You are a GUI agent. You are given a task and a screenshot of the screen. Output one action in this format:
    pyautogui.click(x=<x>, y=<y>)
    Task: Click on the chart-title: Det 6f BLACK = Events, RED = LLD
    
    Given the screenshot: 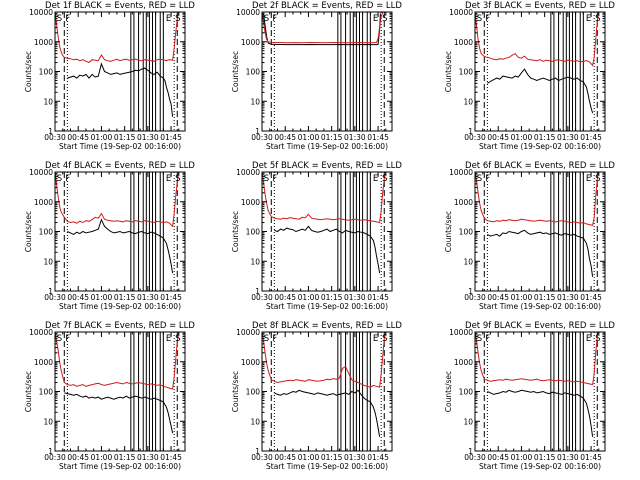 What is the action you would take?
    pyautogui.click(x=540, y=166)
    